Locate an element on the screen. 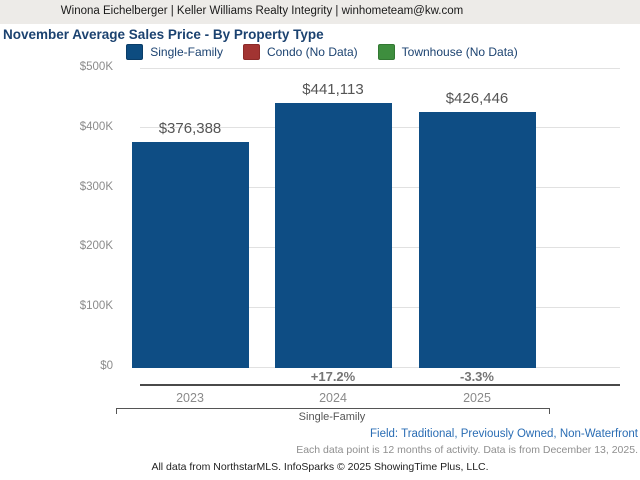 Image resolution: width=640 pixels, height=480 pixels. bar-value-label: $441,113 is located at coordinates (333, 90).